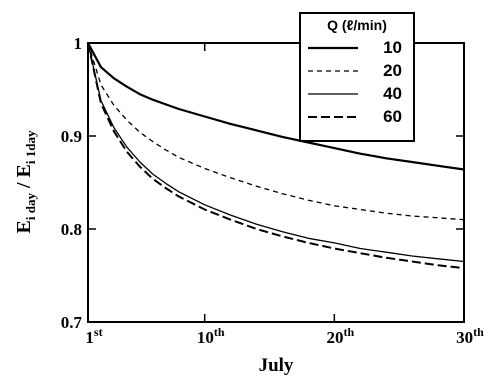 Image resolution: width=493 pixels, height=378 pixels. I want to click on x-tick-number: 20, so click(335, 337).